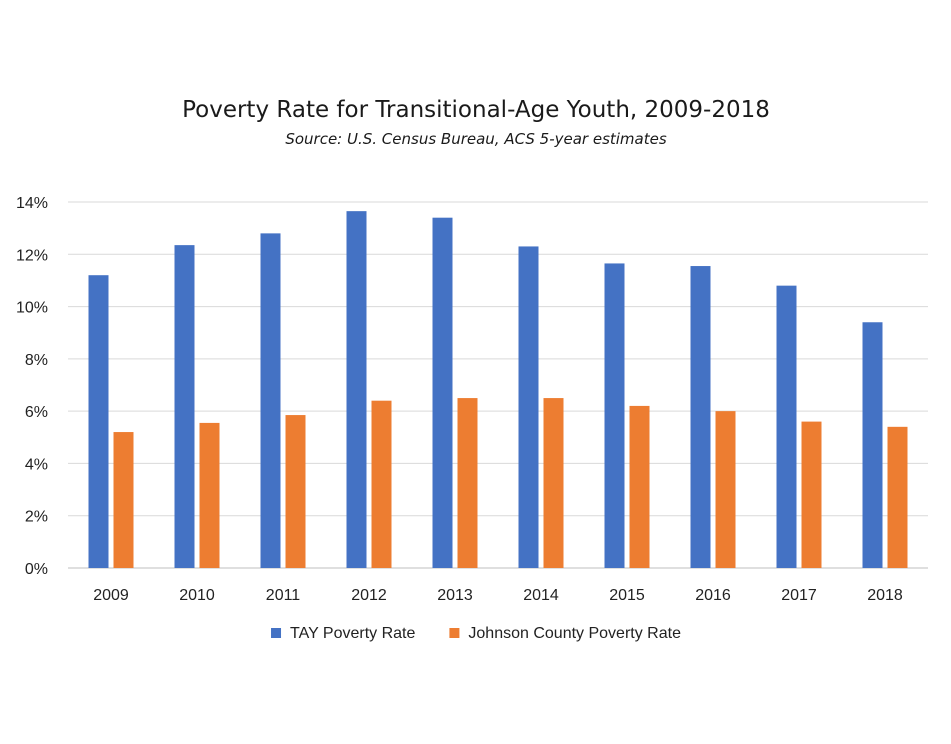 This screenshot has height=744, width=951. What do you see at coordinates (209, 495) in the screenshot?
I see `bar-johnson-county-2010` at bounding box center [209, 495].